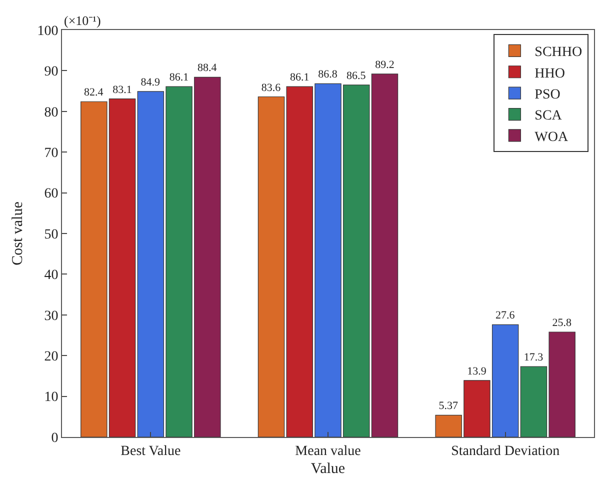 This screenshot has height=497, width=606. I want to click on data-label: 82.4, so click(94, 92).